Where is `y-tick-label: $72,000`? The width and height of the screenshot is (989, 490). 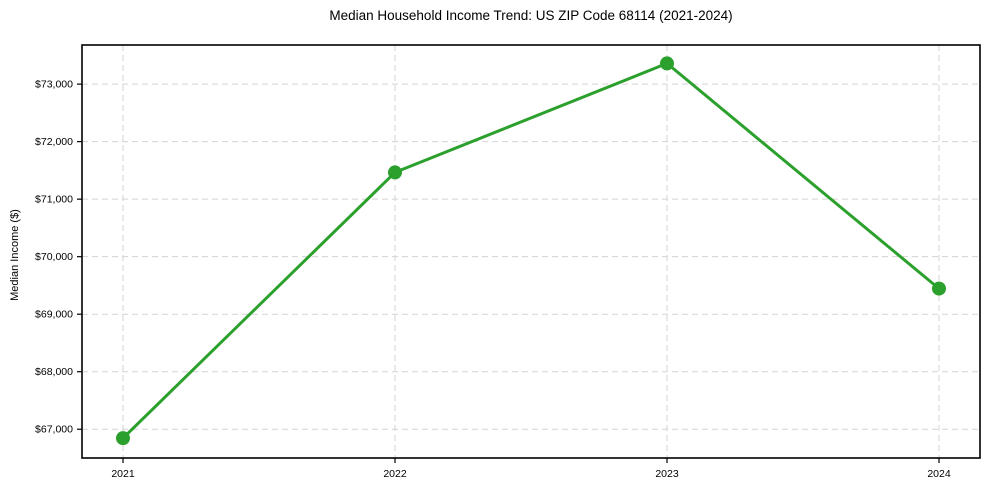
y-tick-label: $72,000 is located at coordinates (54, 142).